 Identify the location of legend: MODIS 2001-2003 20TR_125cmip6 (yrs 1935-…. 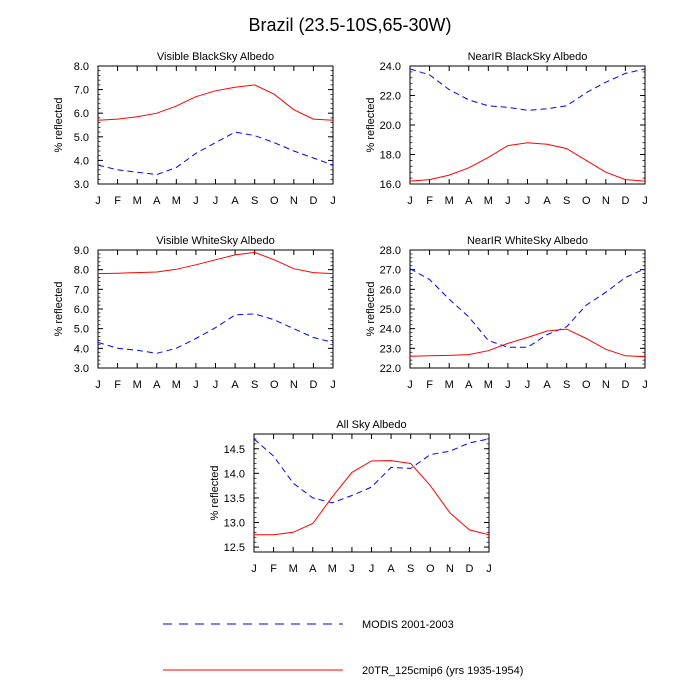
(343, 648).